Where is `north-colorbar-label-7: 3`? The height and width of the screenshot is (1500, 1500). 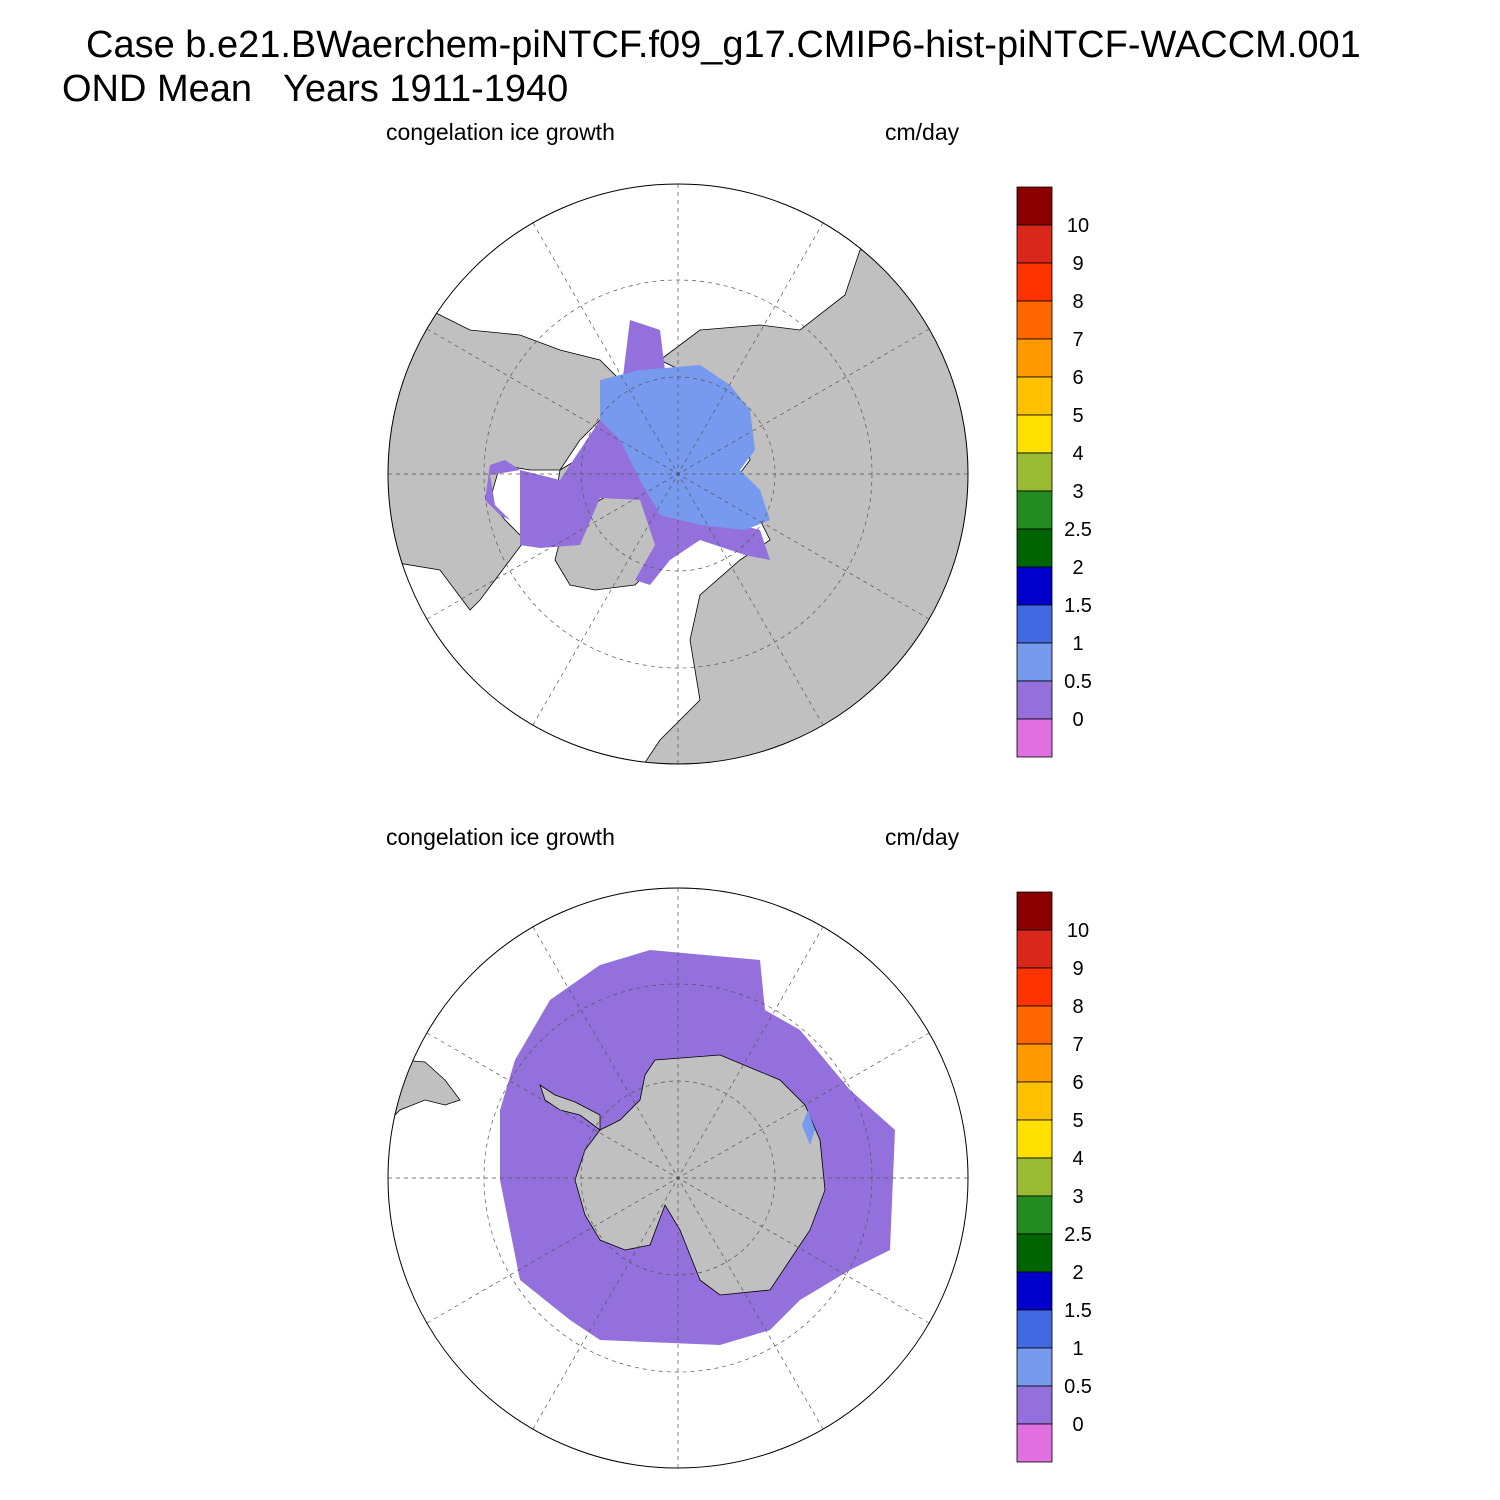
north-colorbar-label-7: 3 is located at coordinates (1077, 492).